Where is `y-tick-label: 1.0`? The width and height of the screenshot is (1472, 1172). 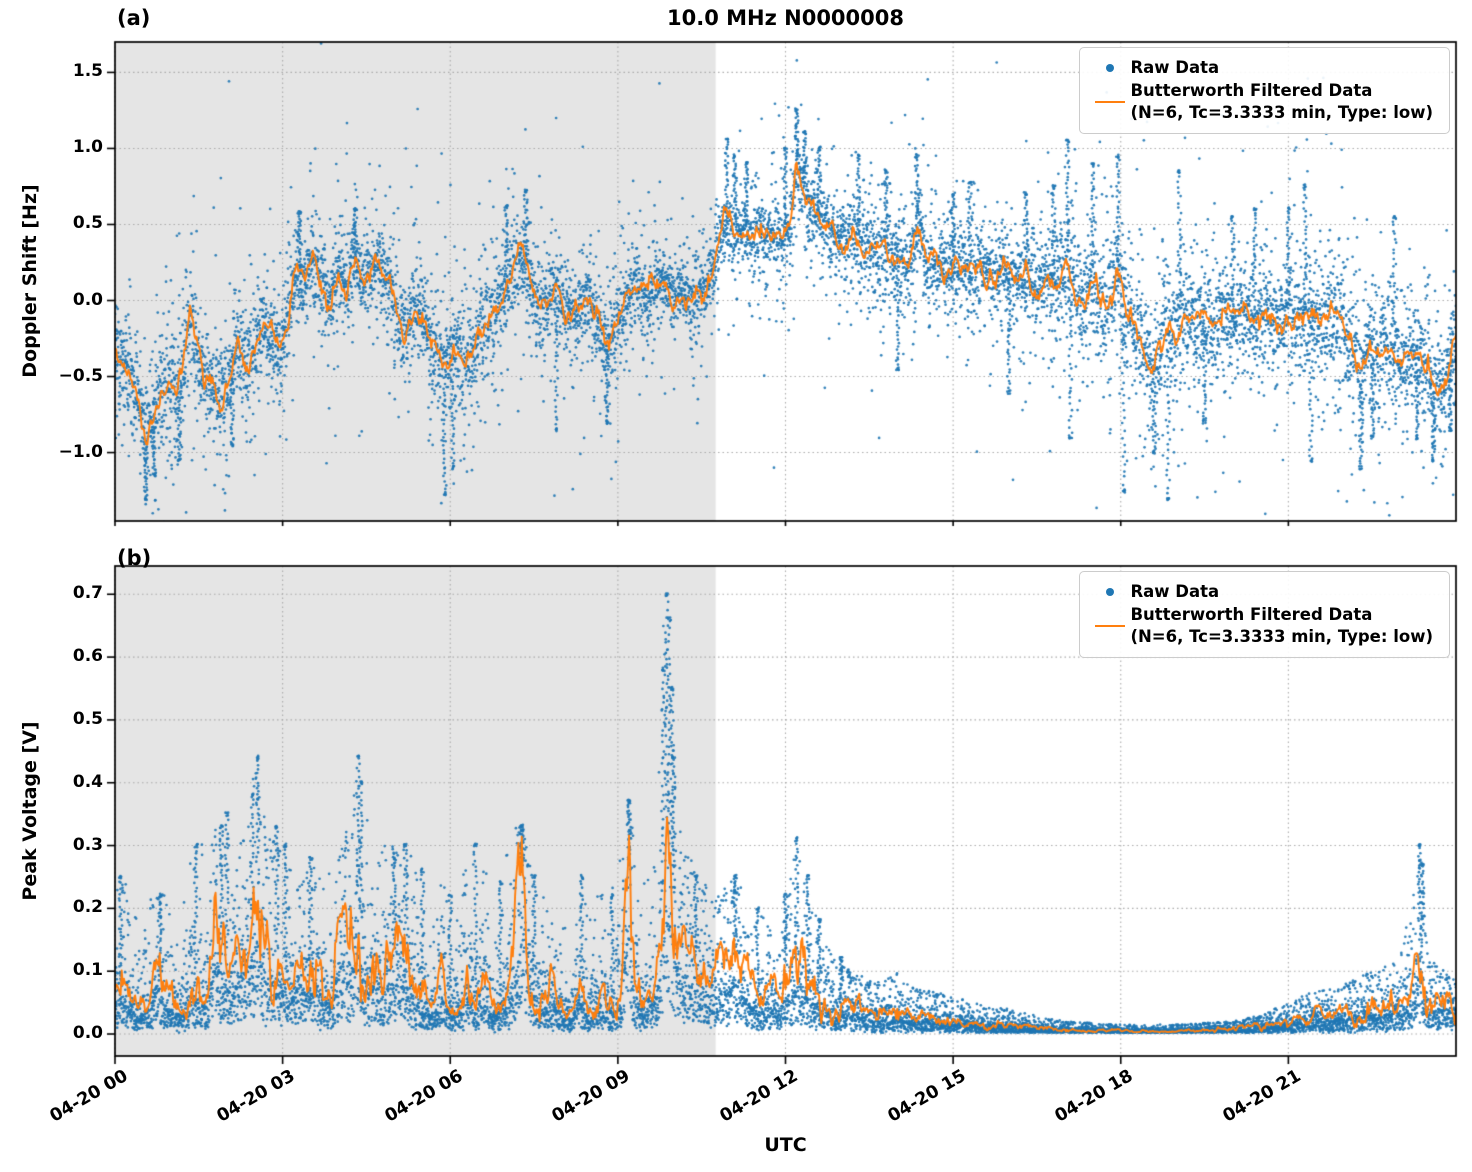 y-tick-label: 1.0 is located at coordinates (87, 147).